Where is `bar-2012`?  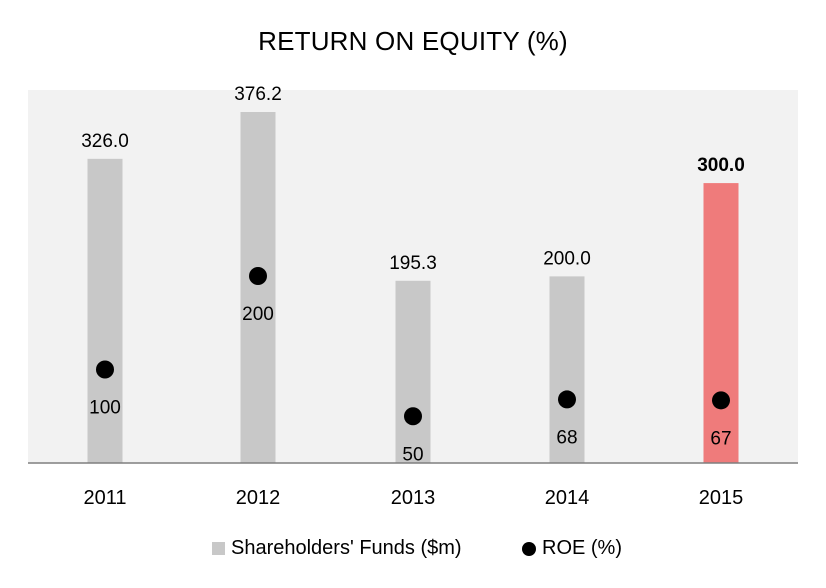
bar-2012 is located at coordinates (258, 287).